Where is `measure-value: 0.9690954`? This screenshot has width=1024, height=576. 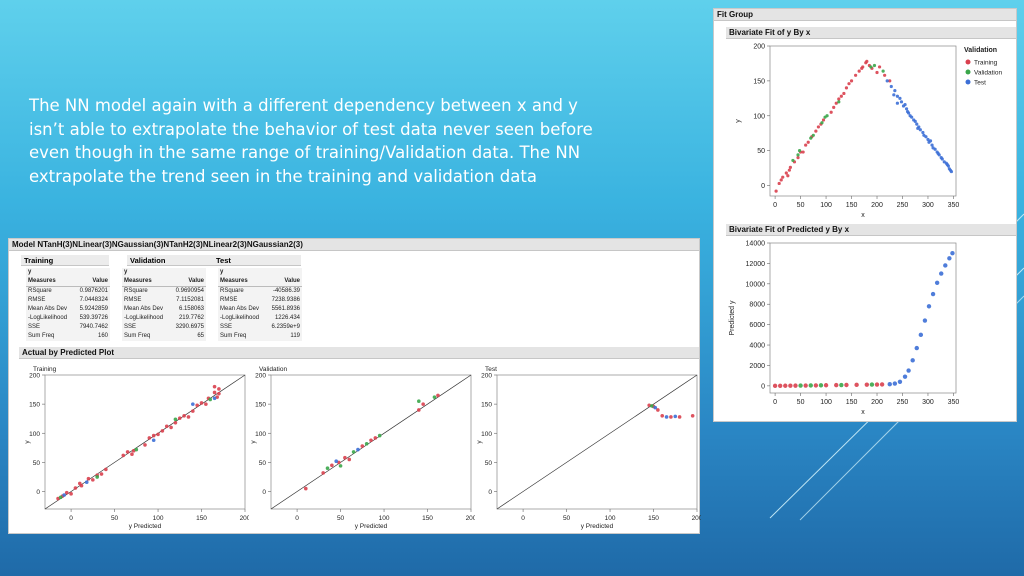
measure-value: 0.9690954 is located at coordinates (189, 291).